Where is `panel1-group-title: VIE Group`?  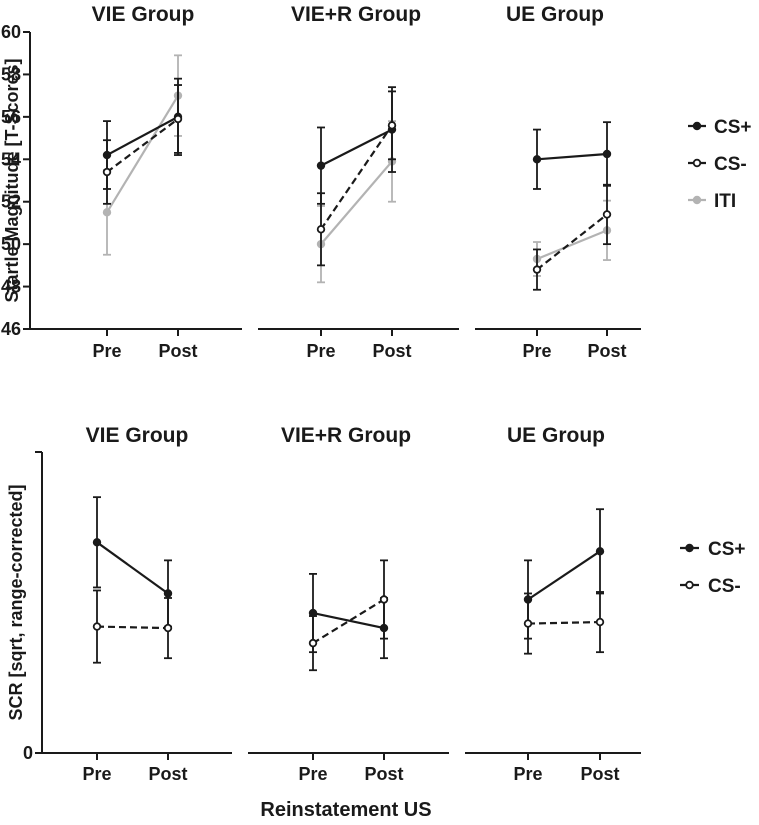 panel1-group-title: VIE Group is located at coordinates (143, 14).